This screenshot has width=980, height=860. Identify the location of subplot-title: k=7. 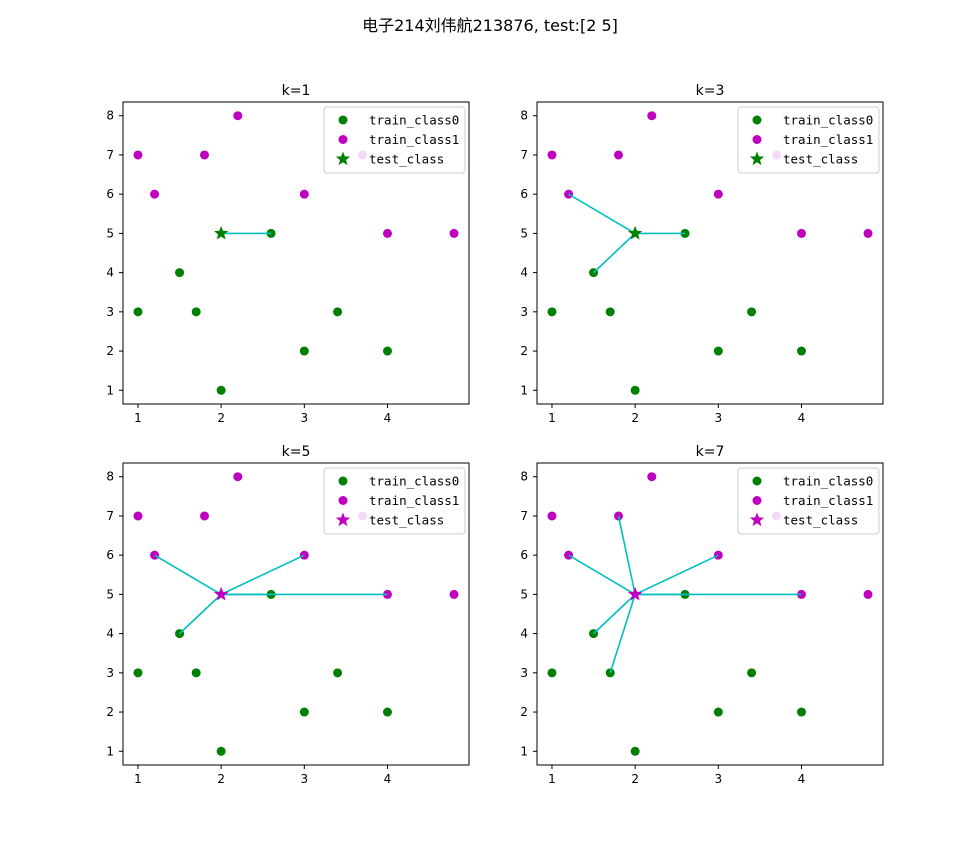
(710, 452).